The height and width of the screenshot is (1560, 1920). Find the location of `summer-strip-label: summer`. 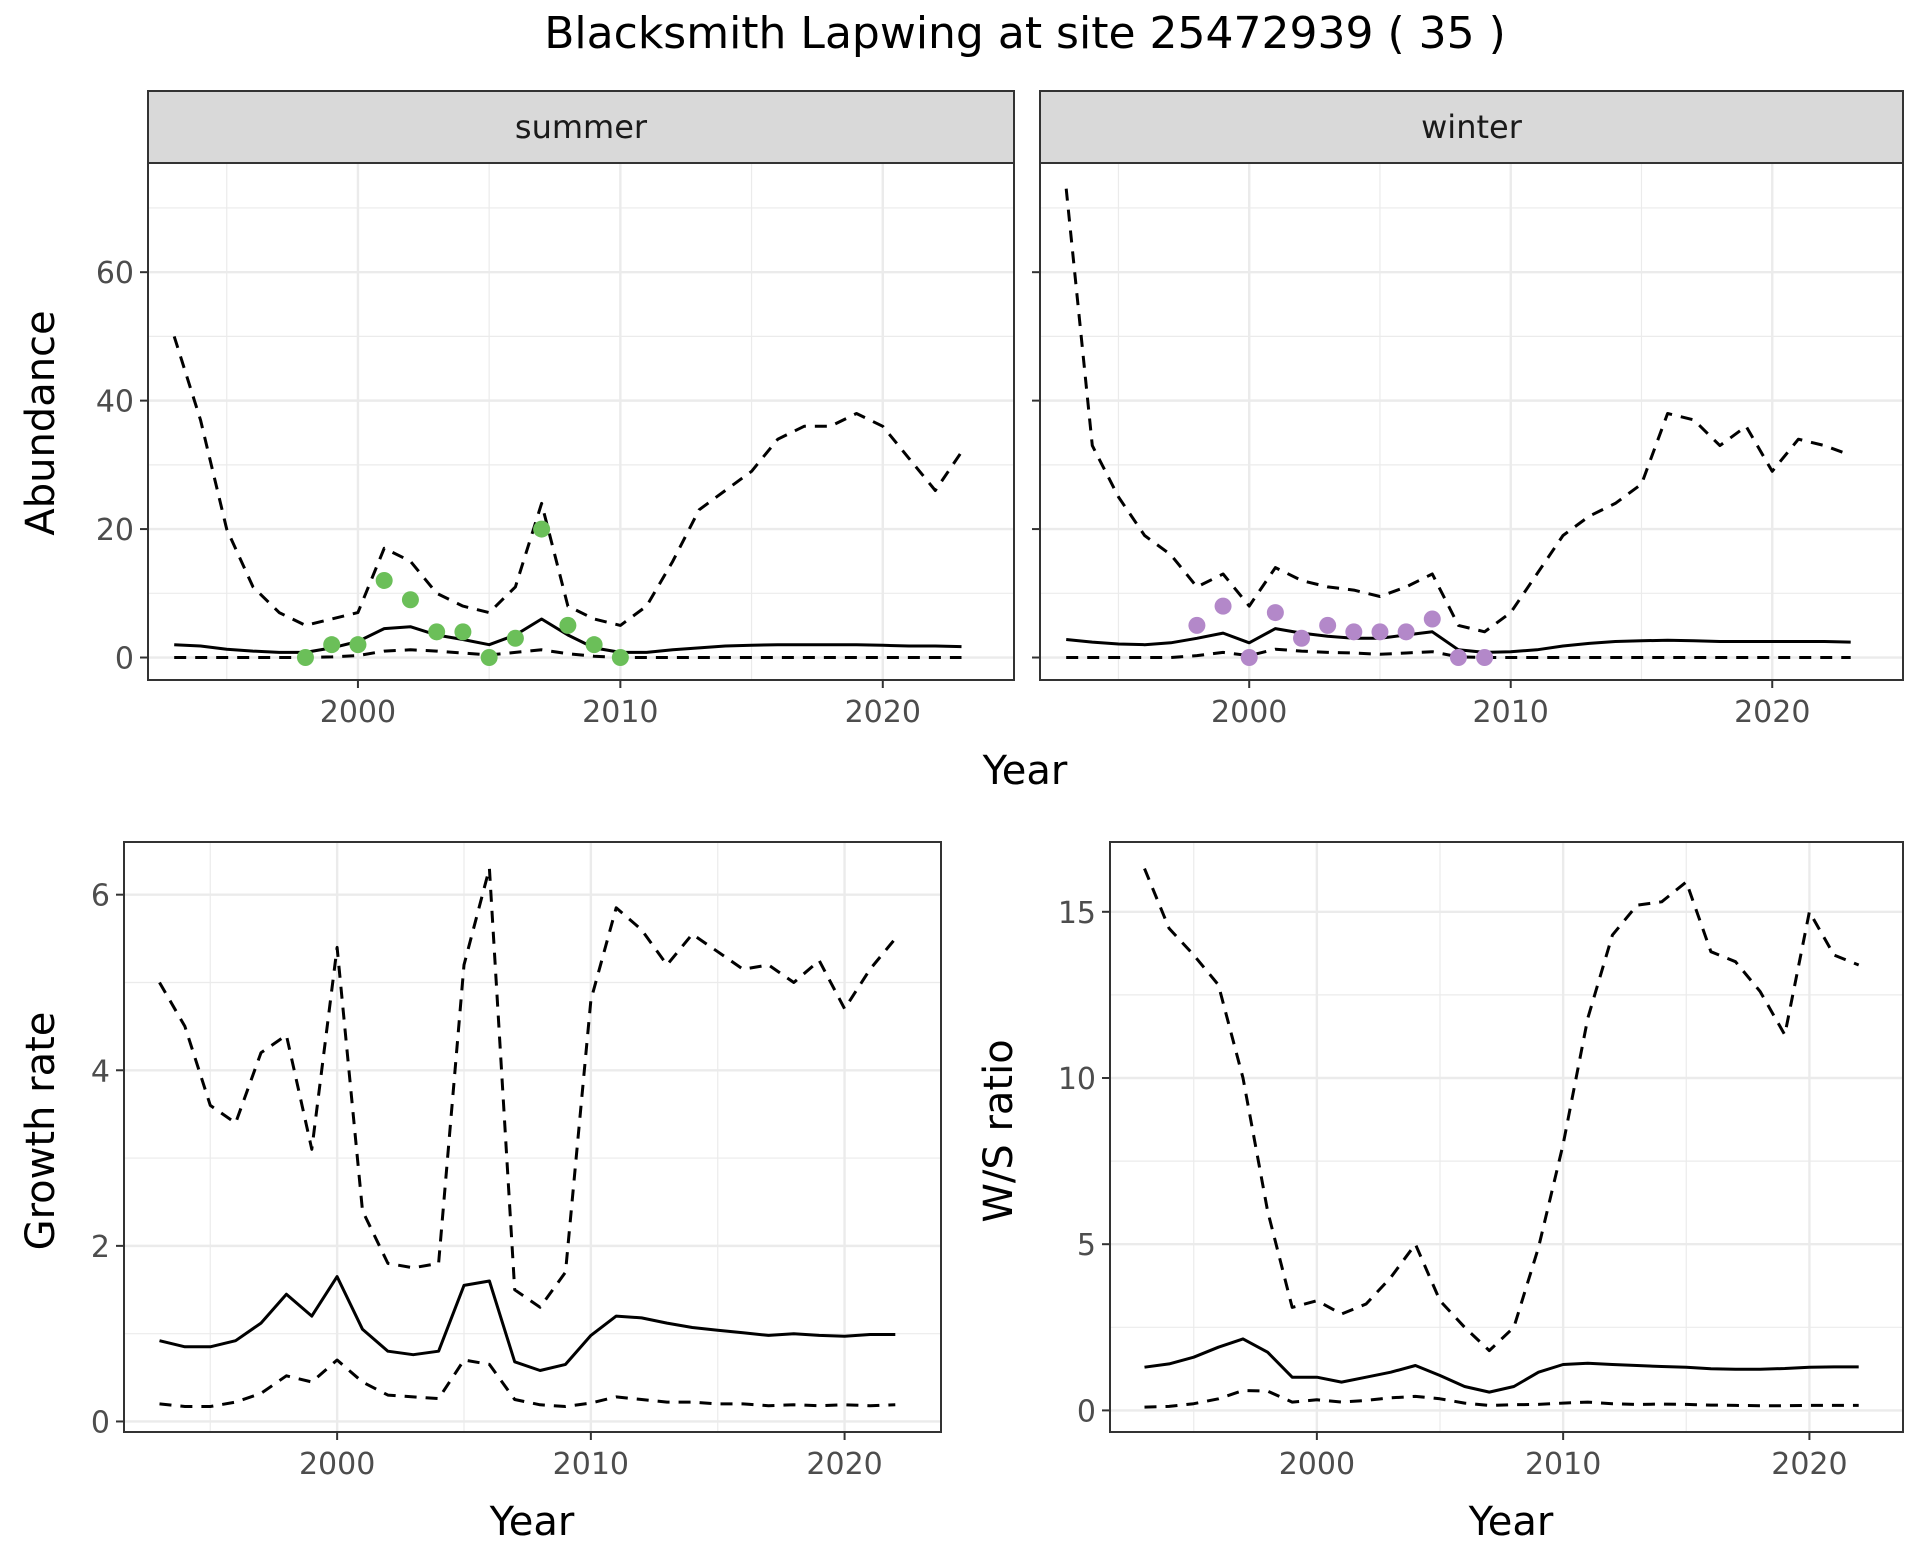

summer-strip-label: summer is located at coordinates (581, 127).